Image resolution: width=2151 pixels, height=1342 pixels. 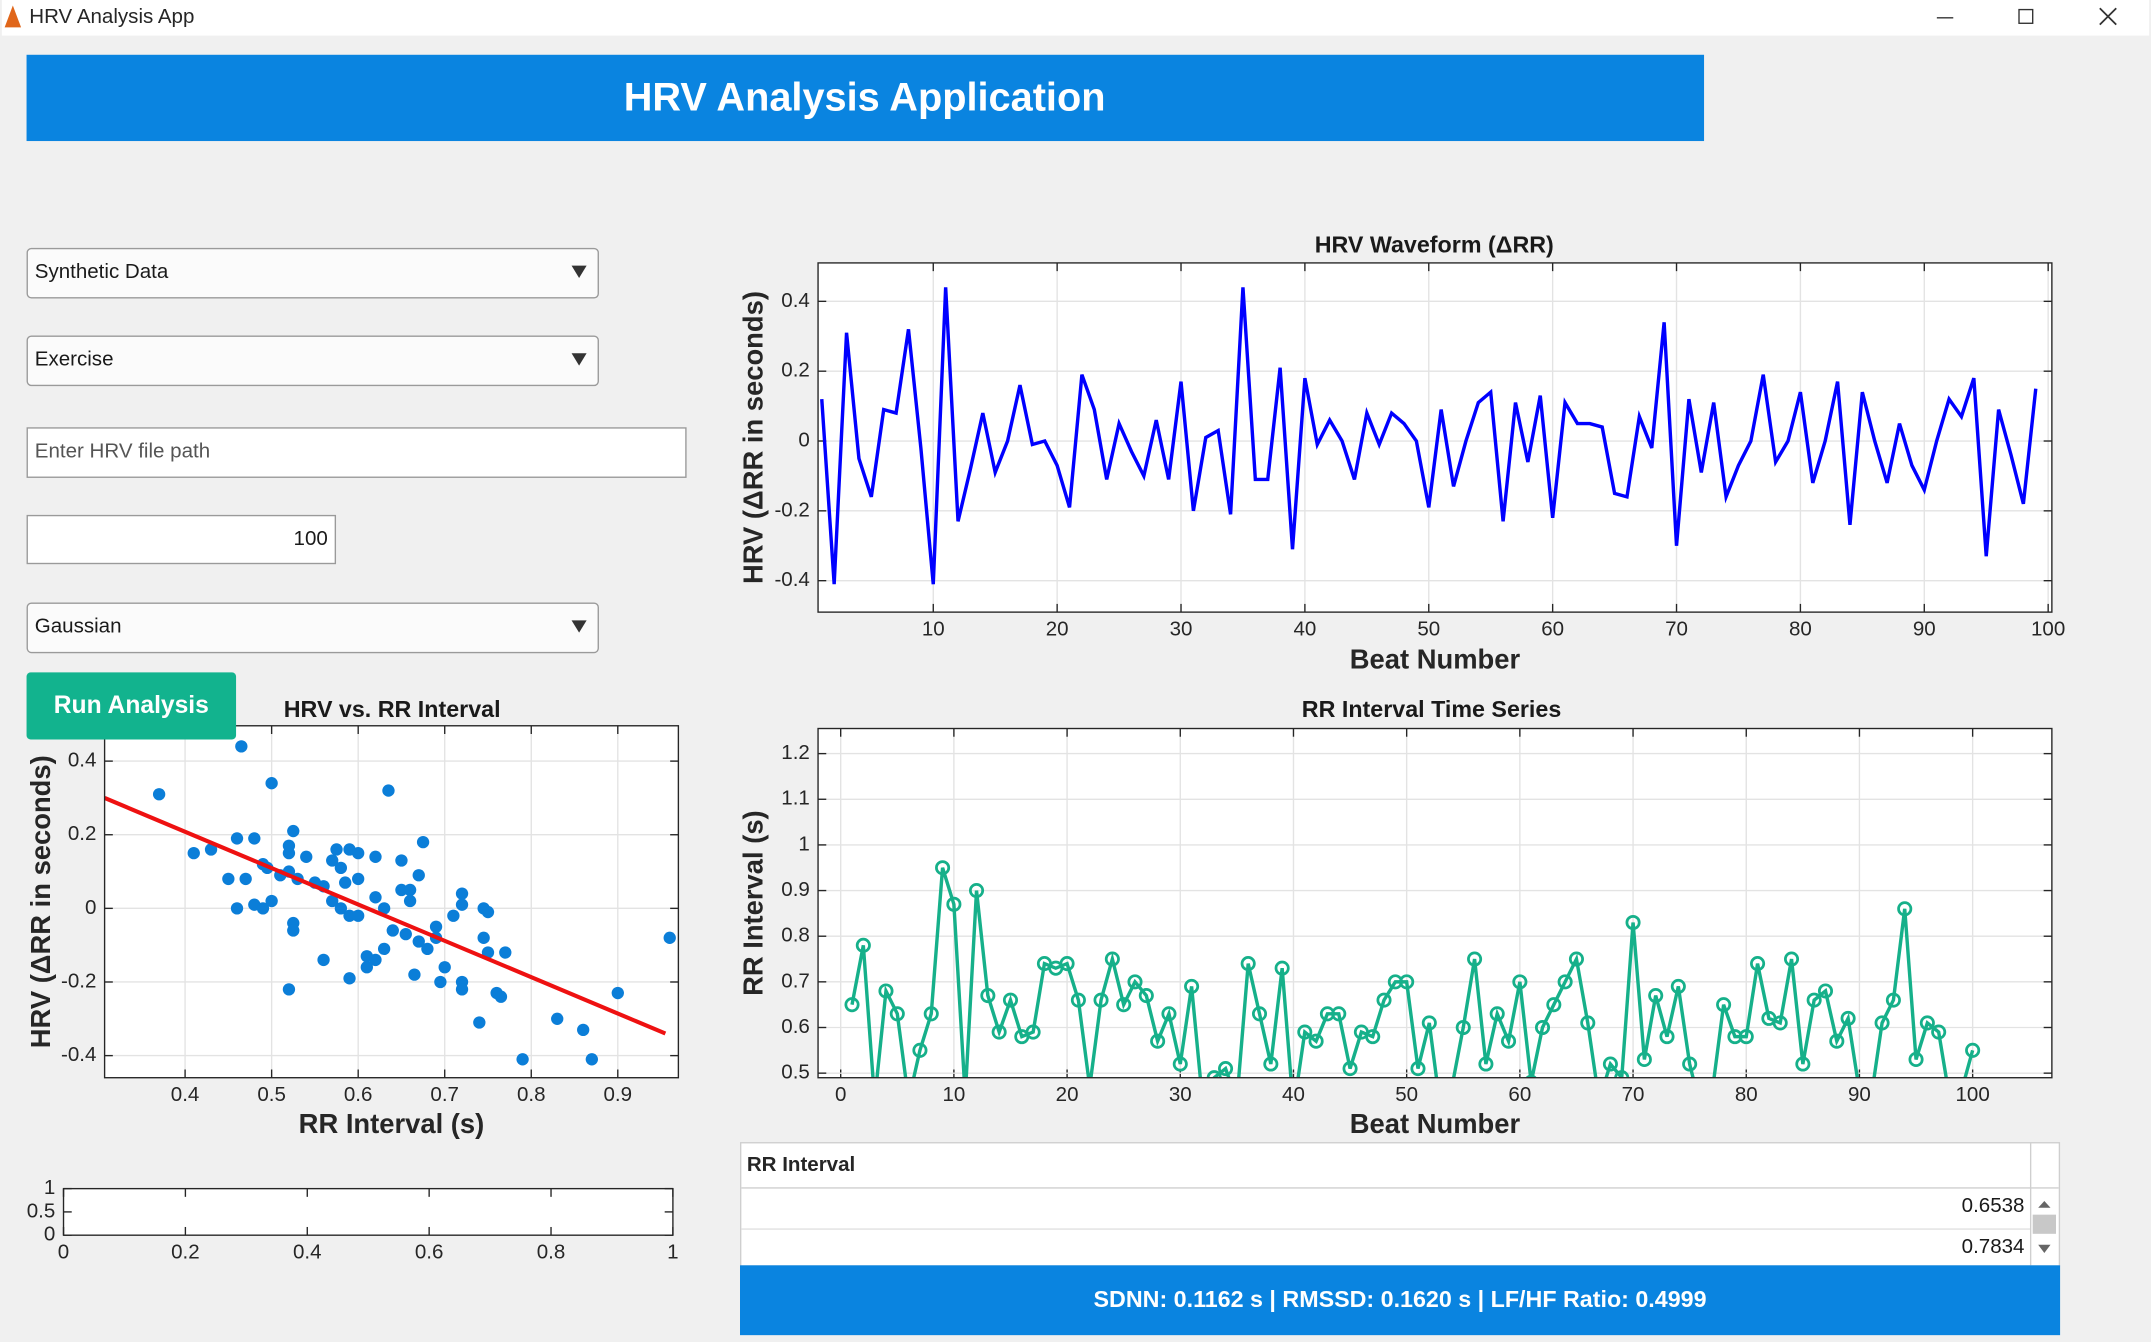 What do you see at coordinates (795, 752) in the screenshot?
I see `y-tick-label: 1.2` at bounding box center [795, 752].